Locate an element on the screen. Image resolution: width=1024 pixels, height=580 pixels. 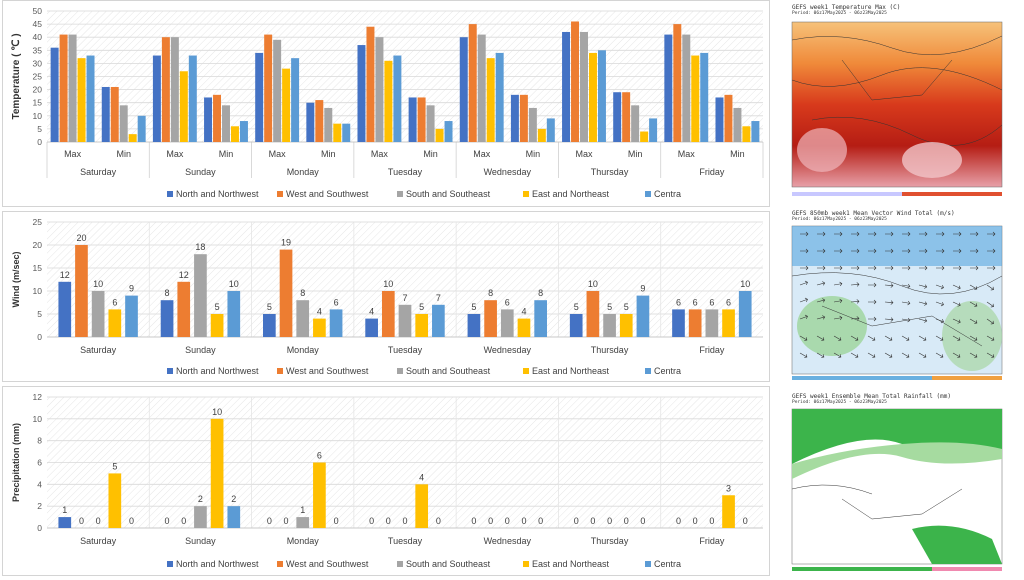
y-axis-label: Precipitation (mm) is located at coordinates (16, 462).